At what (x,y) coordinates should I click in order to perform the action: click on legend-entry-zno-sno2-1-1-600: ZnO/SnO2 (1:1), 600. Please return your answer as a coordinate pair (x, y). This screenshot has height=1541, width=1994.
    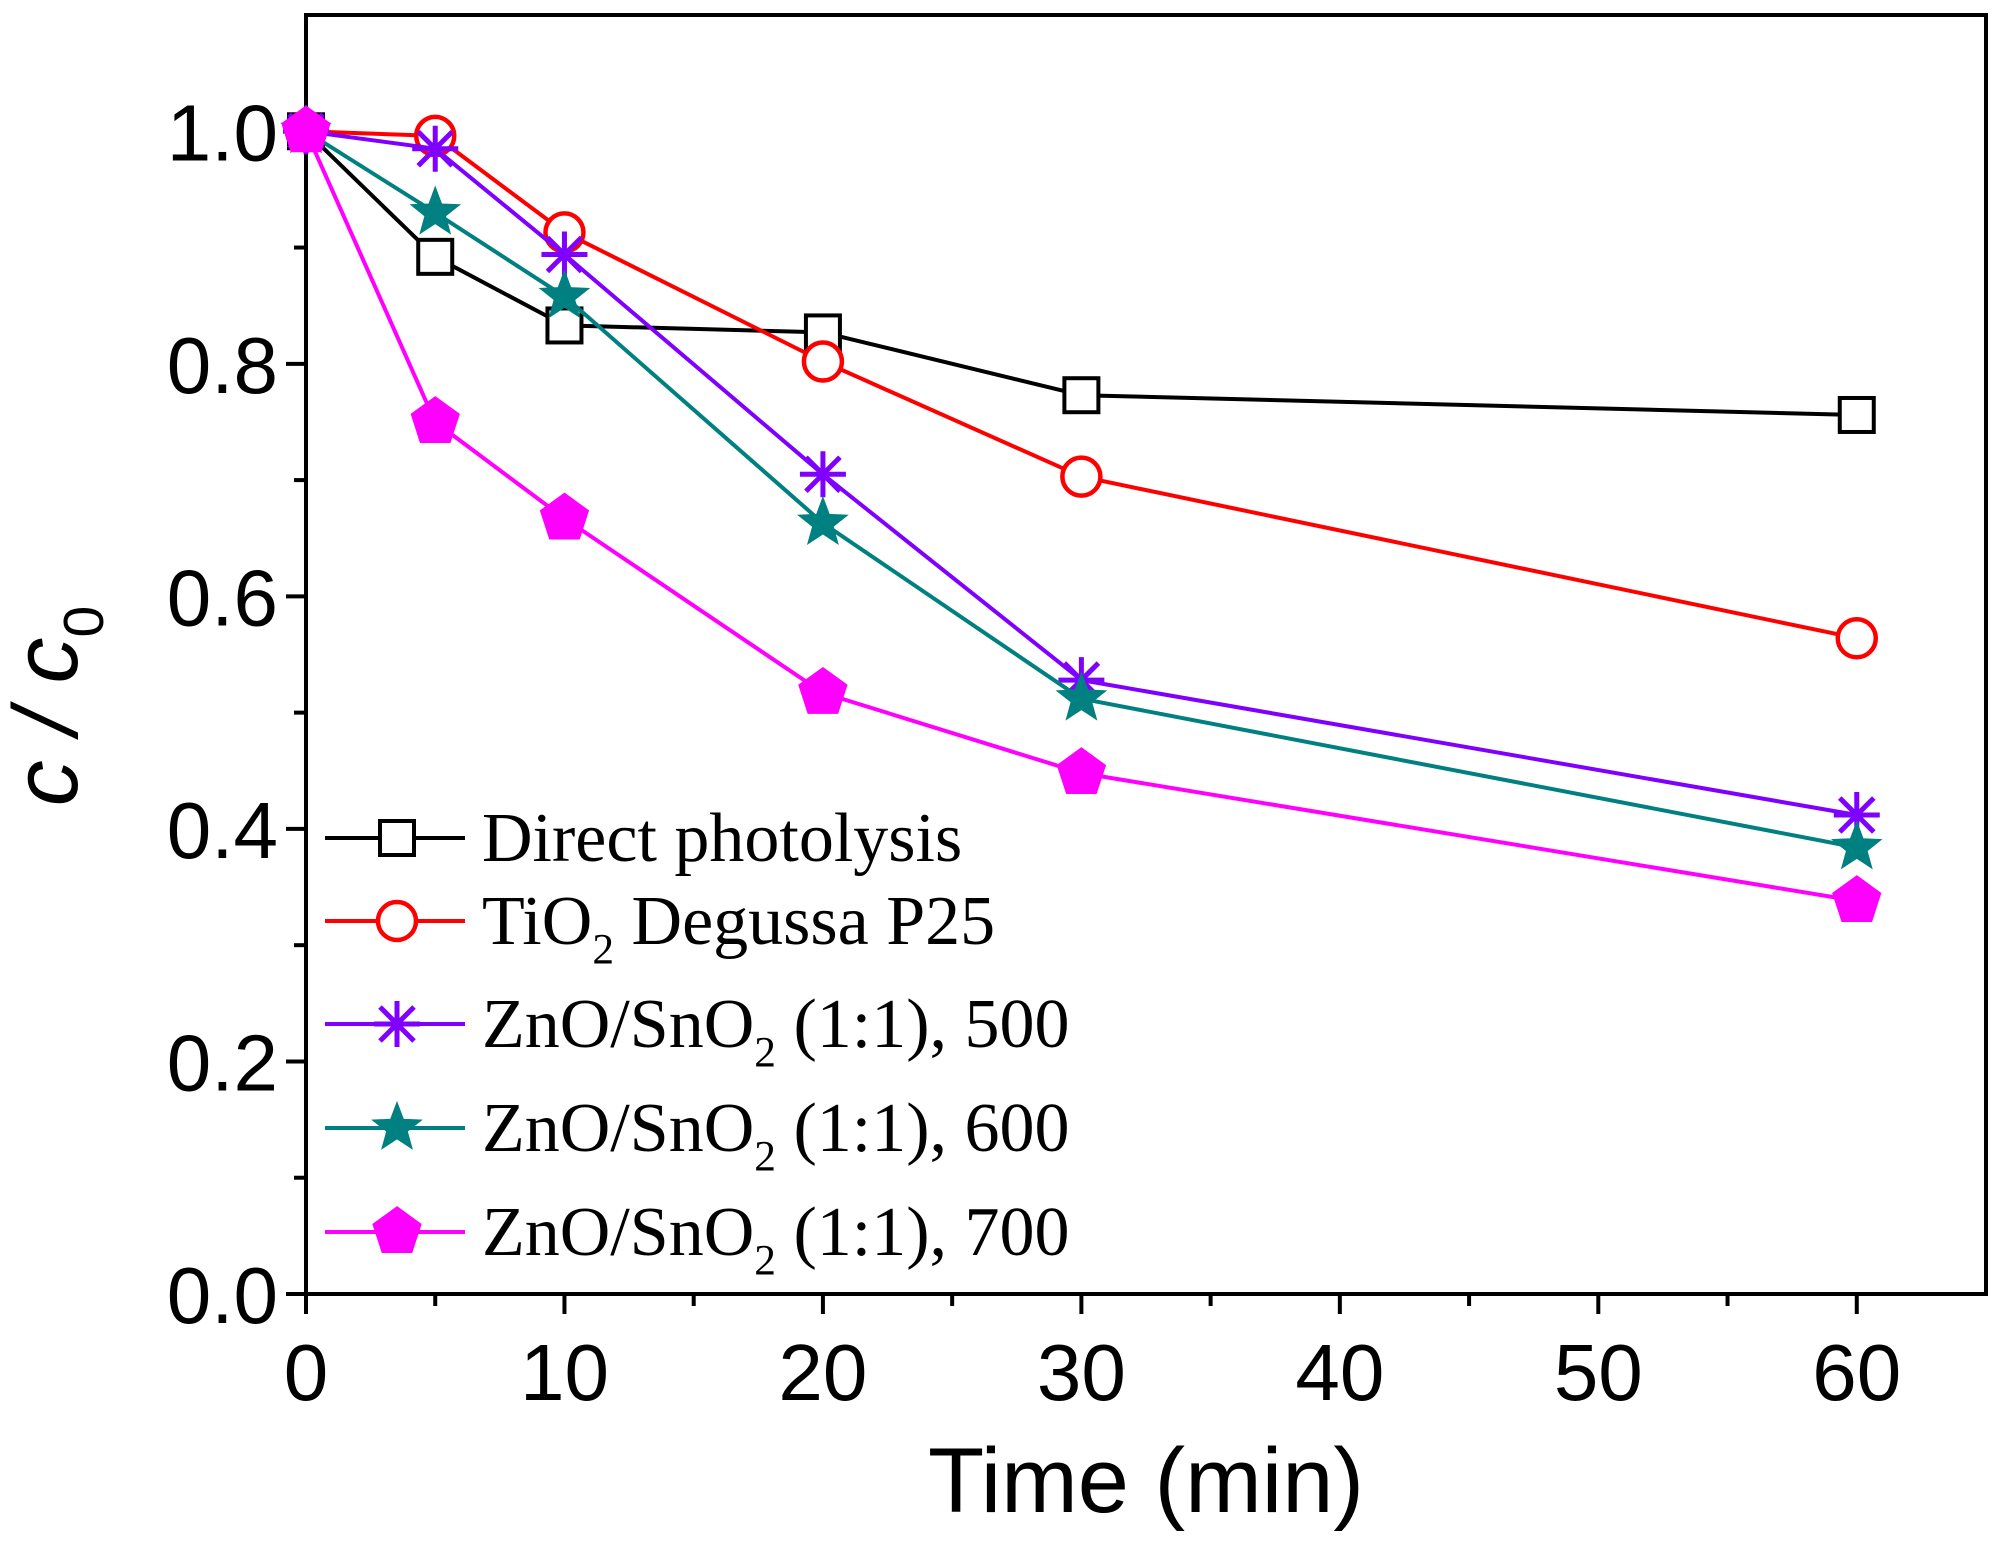
    Looking at the image, I should click on (697, 1135).